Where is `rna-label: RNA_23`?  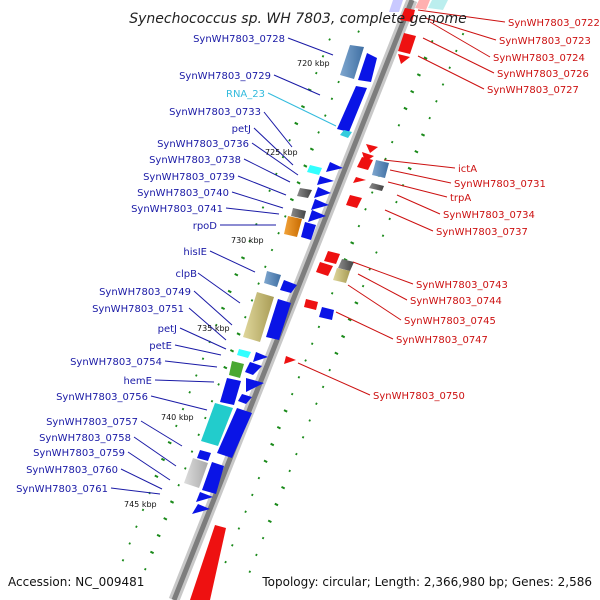 rna-label: RNA_23 is located at coordinates (245, 94).